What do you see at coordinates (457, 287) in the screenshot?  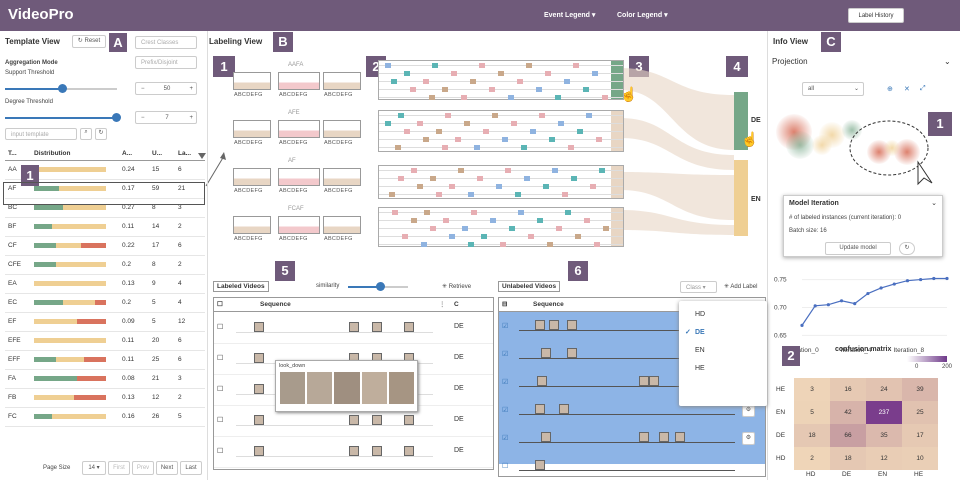 I see `retrieve-button: ✳ Retrieve` at bounding box center [457, 287].